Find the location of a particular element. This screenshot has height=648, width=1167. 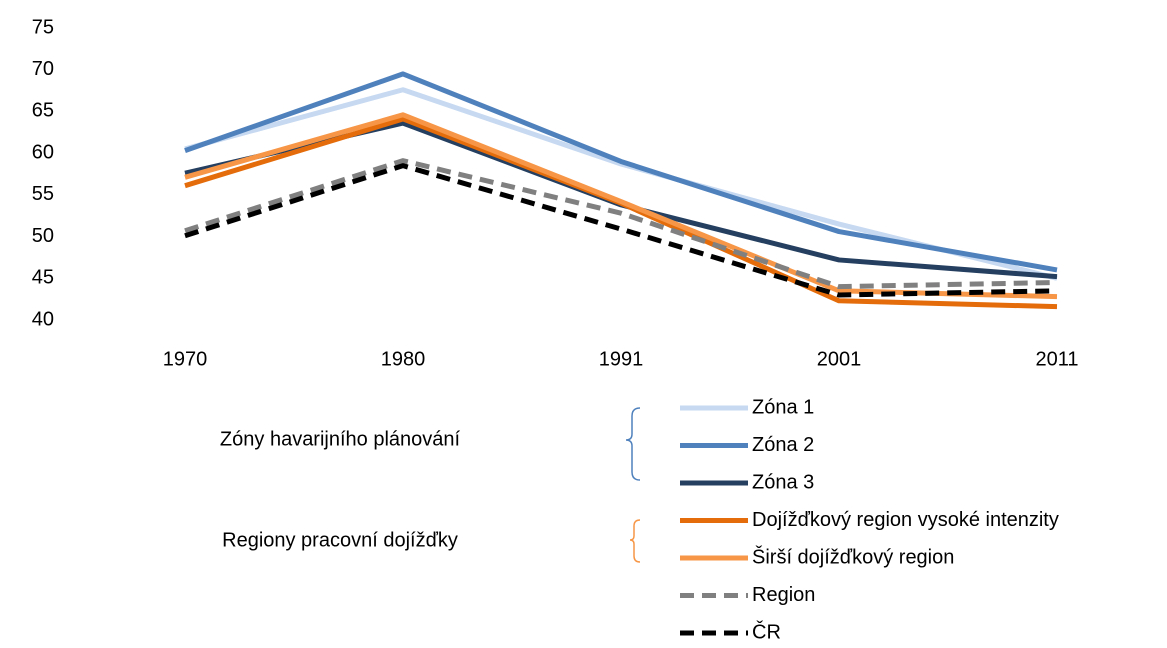

x-tick-label: 2001 is located at coordinates (839, 359).